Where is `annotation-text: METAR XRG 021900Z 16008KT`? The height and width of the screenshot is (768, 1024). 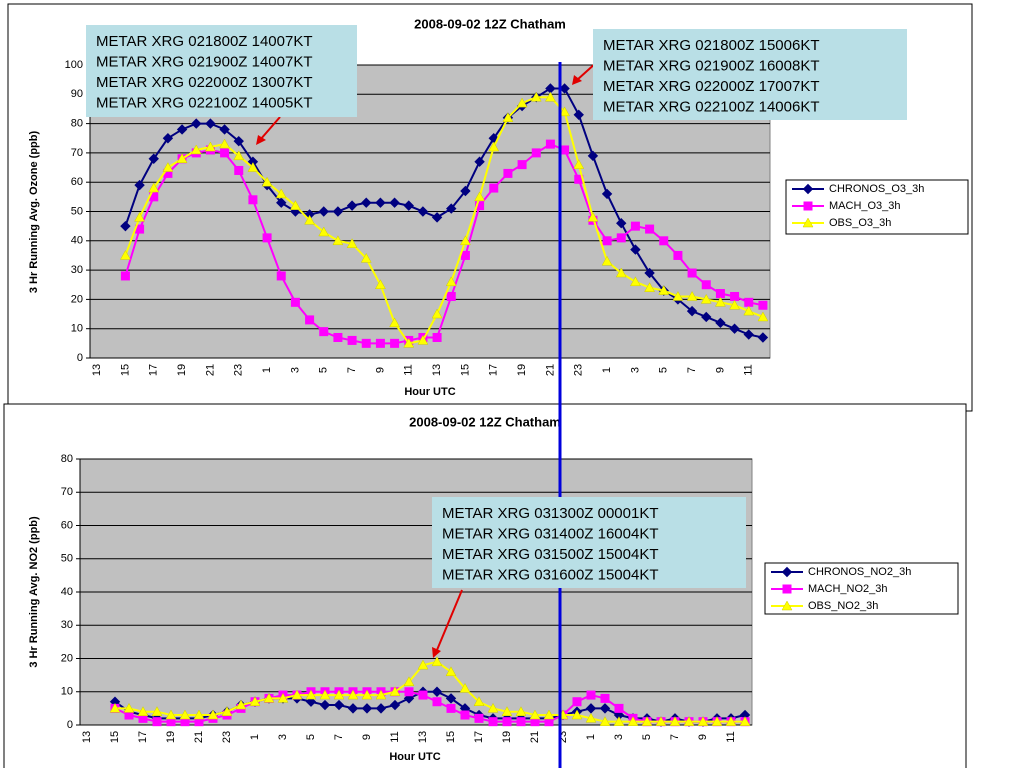
annotation-text: METAR XRG 021900Z 16008KT is located at coordinates (711, 65).